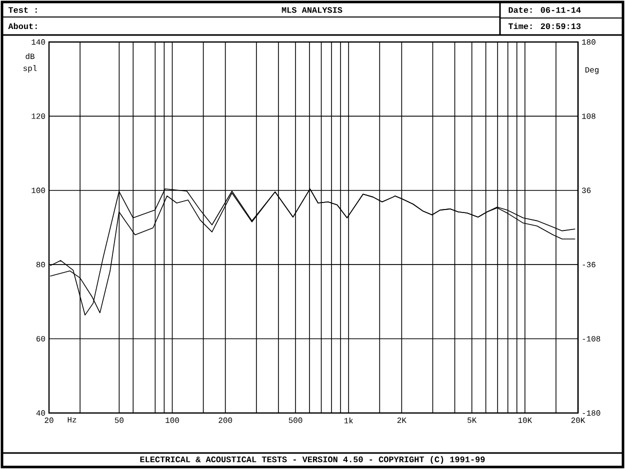 The width and height of the screenshot is (625, 469). I want to click on chart-title: MLS ANALYSIS, so click(312, 10).